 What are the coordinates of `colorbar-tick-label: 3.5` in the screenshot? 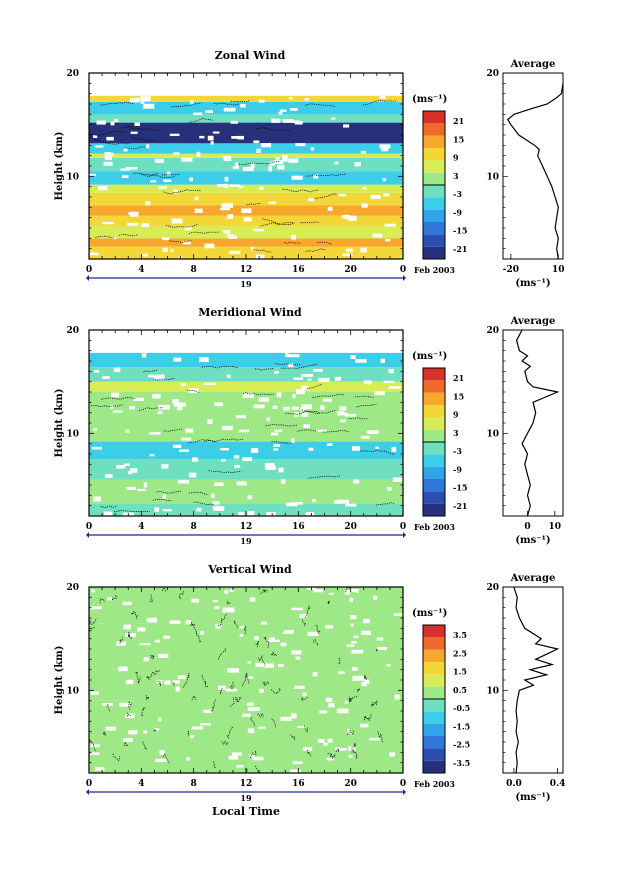 It's located at (460, 635).